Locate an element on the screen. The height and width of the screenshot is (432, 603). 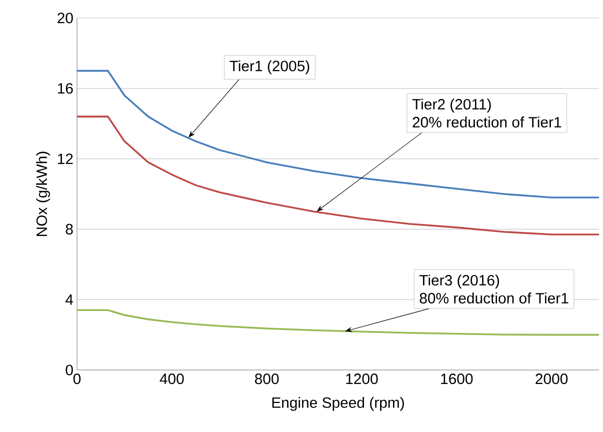
annotation: Tier1 (2005) is located at coordinates (270, 67).